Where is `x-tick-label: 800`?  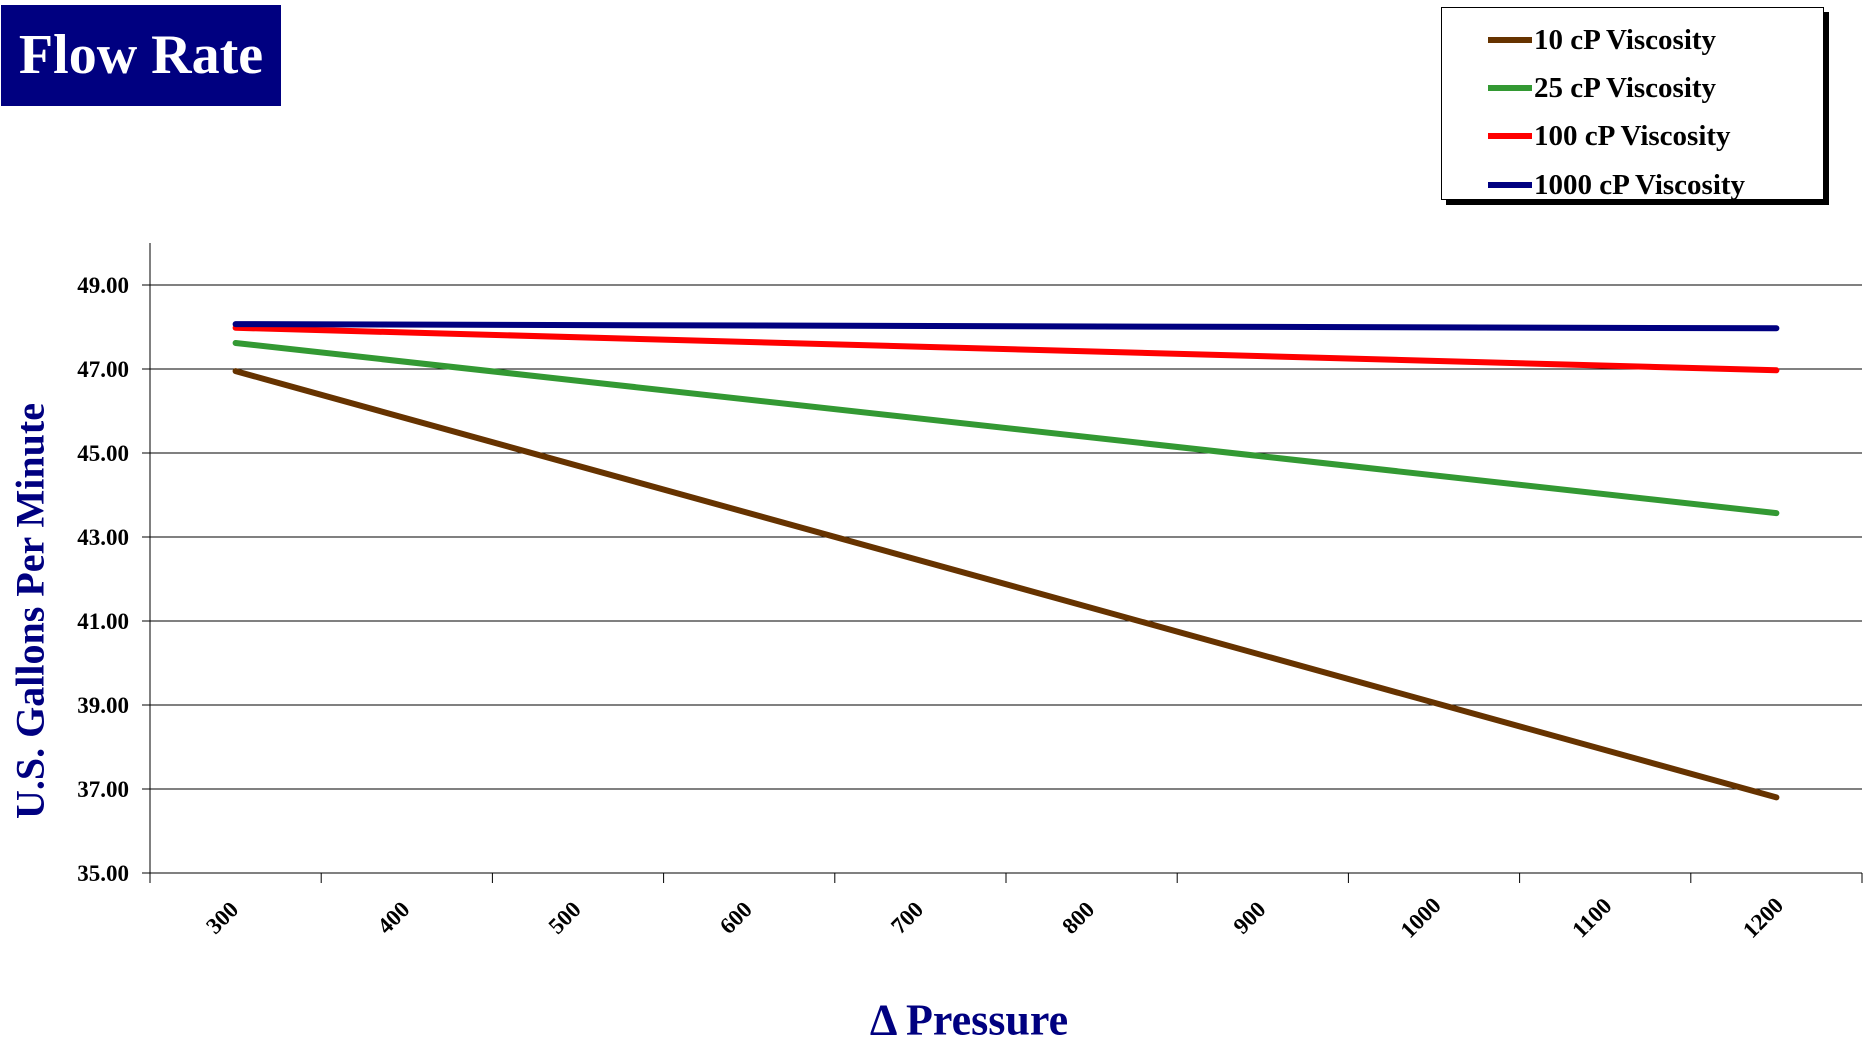
x-tick-label: 800 is located at coordinates (1078, 918).